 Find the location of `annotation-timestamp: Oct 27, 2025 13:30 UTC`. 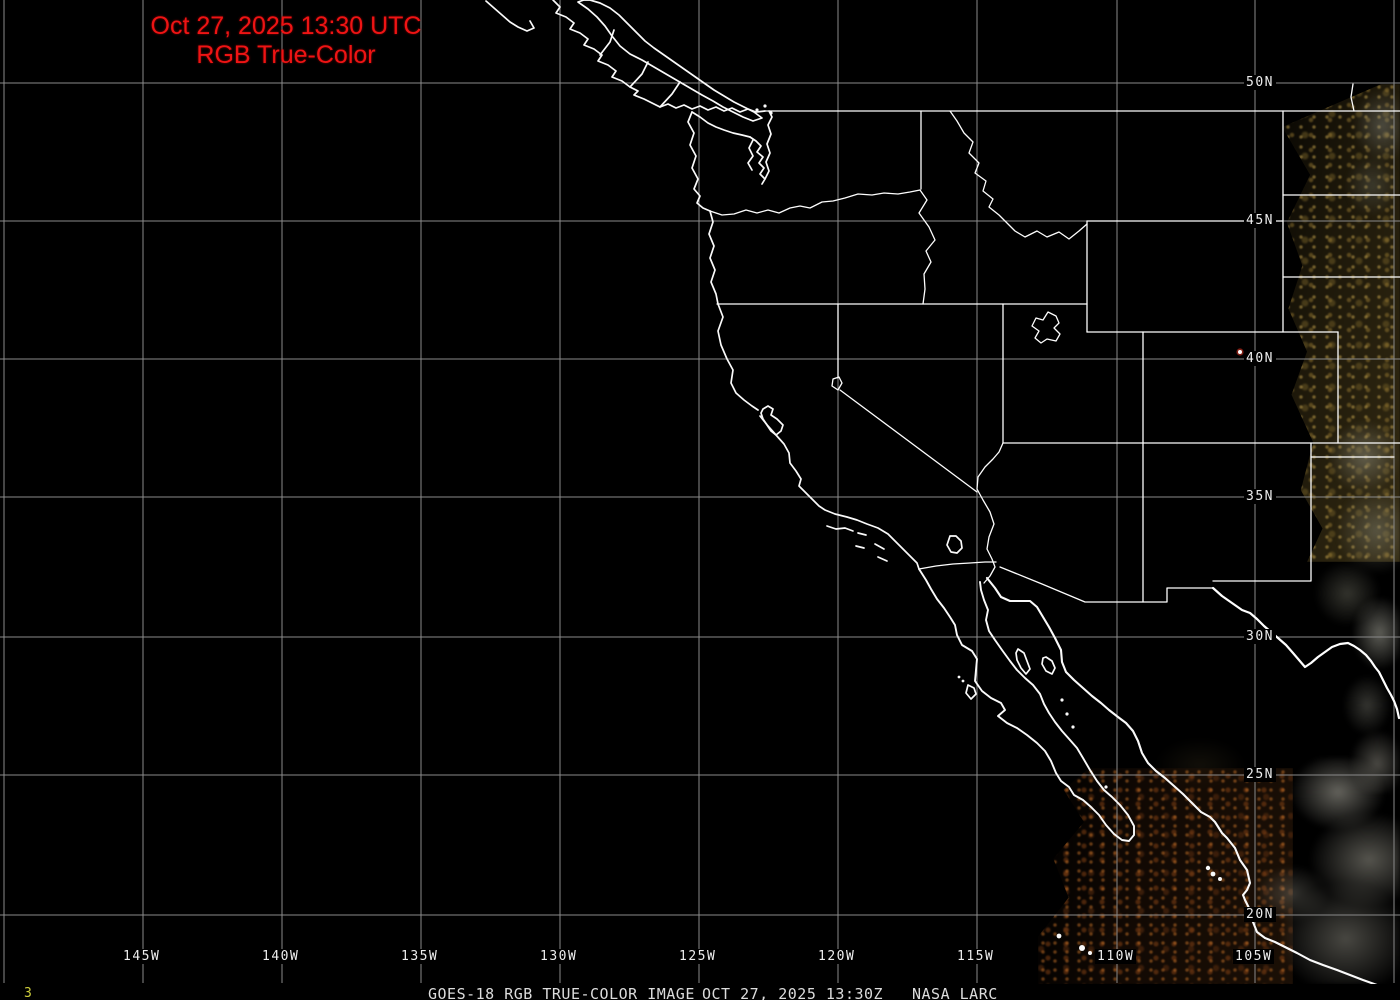

annotation-timestamp: Oct 27, 2025 13:30 UTC is located at coordinates (286, 26).